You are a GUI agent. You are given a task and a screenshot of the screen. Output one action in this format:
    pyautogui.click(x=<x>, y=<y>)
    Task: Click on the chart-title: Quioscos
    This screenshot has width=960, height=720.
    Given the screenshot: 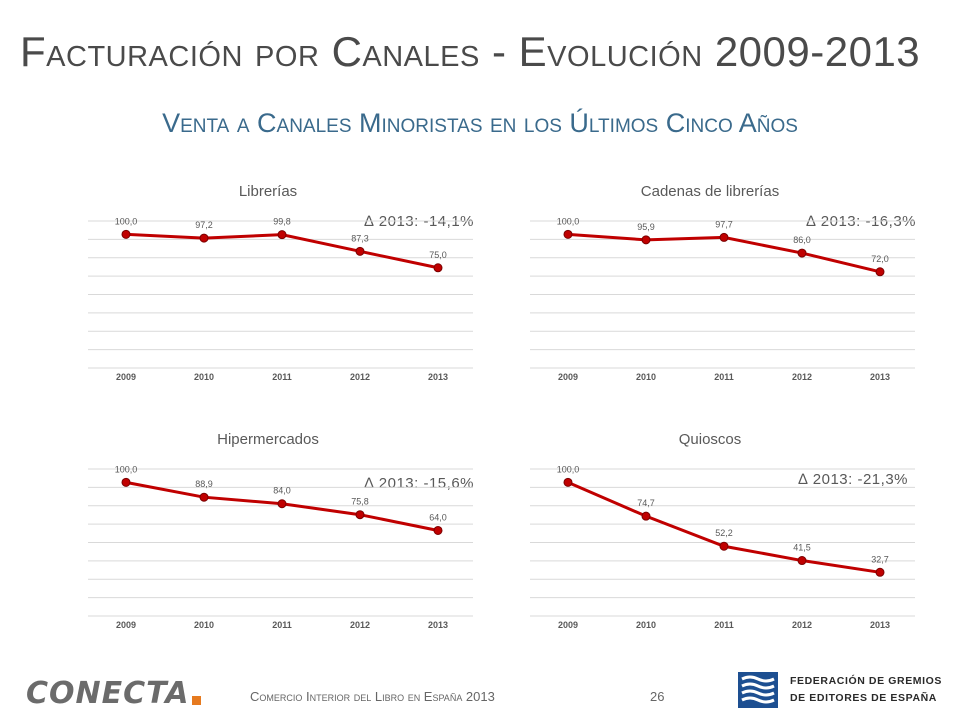 What is the action you would take?
    pyautogui.click(x=710, y=439)
    